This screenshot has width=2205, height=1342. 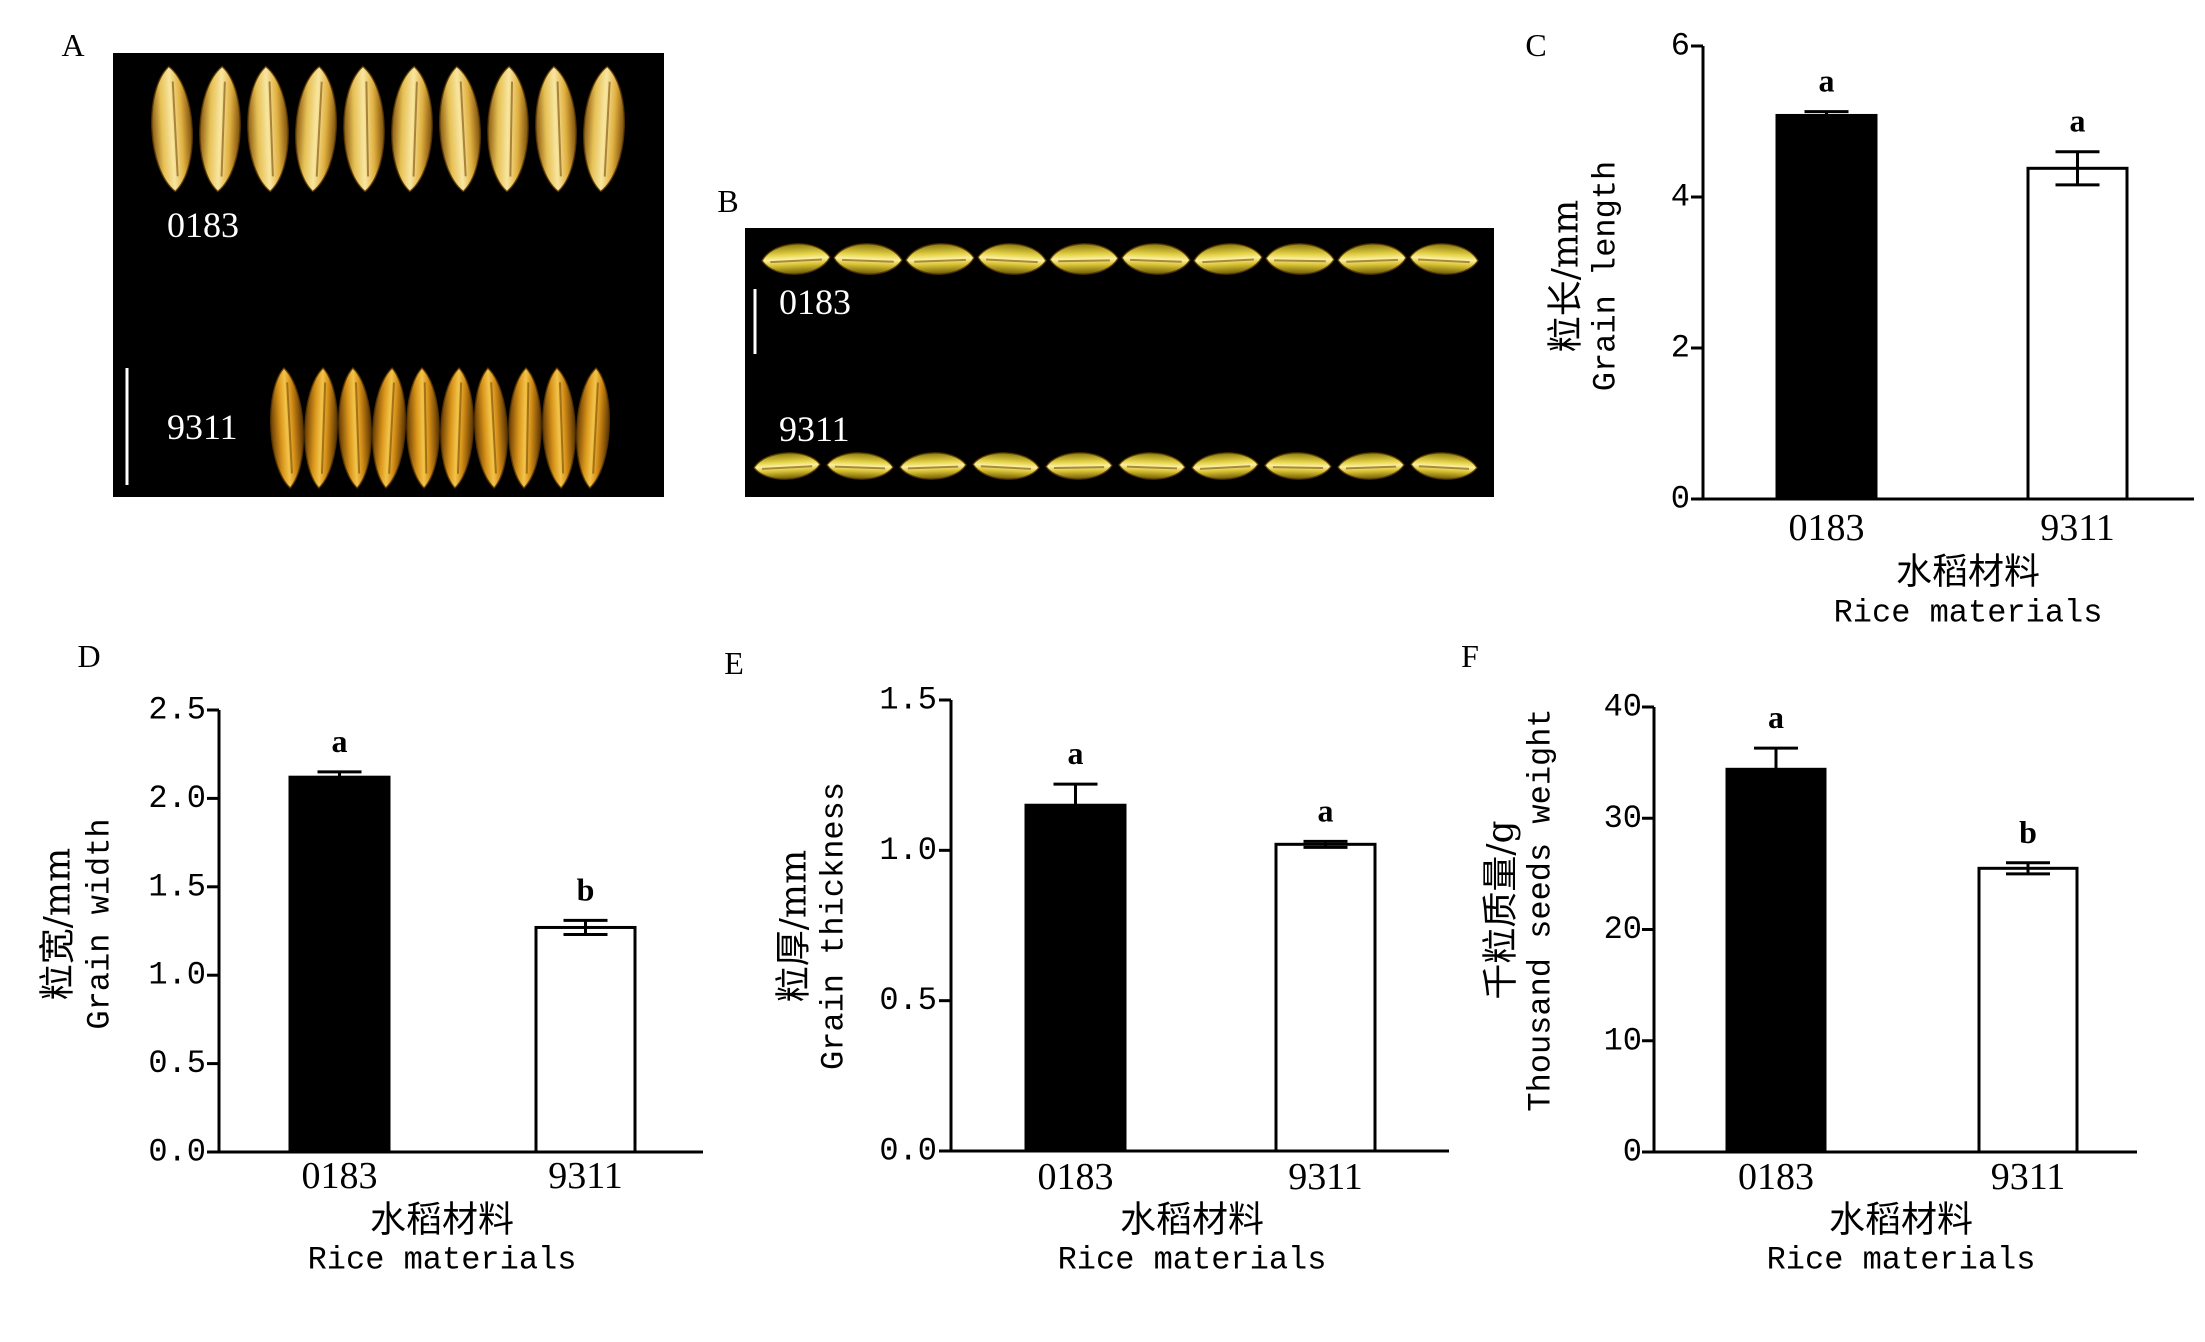 What do you see at coordinates (1827, 528) in the screenshot?
I see `x-tick-label: 0183` at bounding box center [1827, 528].